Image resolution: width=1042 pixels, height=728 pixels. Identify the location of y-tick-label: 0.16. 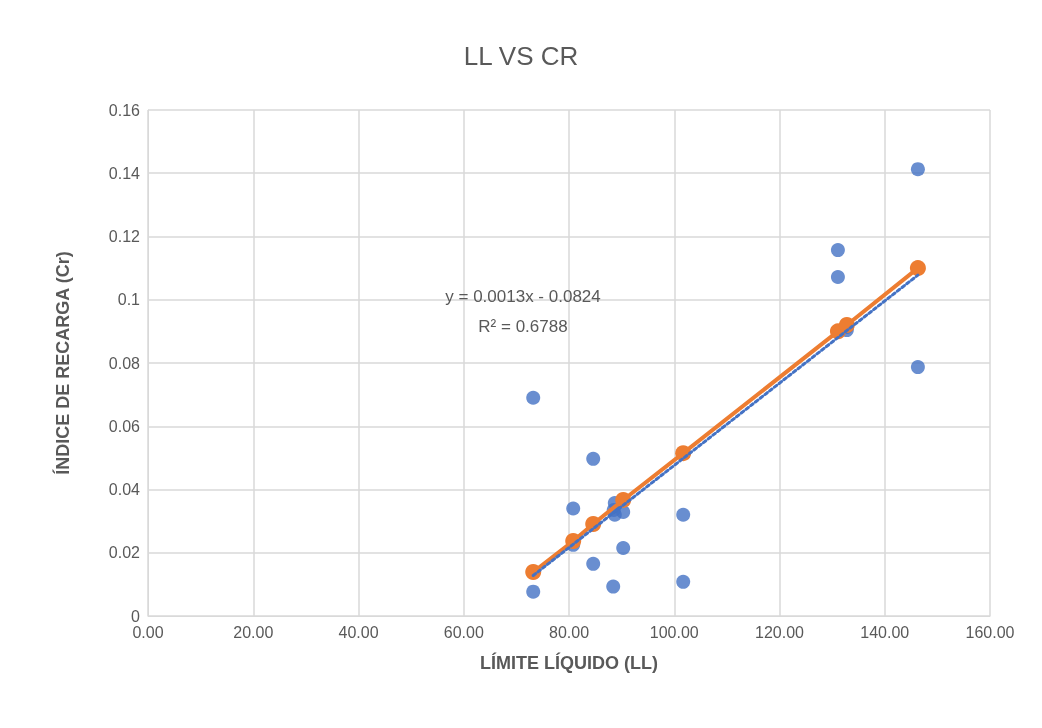
(124, 110).